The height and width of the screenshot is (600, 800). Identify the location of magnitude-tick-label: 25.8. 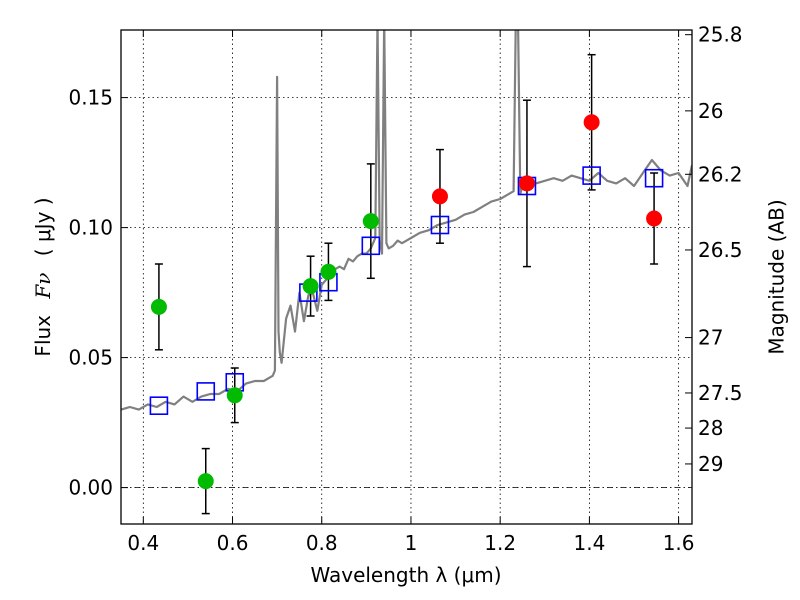
(720, 35).